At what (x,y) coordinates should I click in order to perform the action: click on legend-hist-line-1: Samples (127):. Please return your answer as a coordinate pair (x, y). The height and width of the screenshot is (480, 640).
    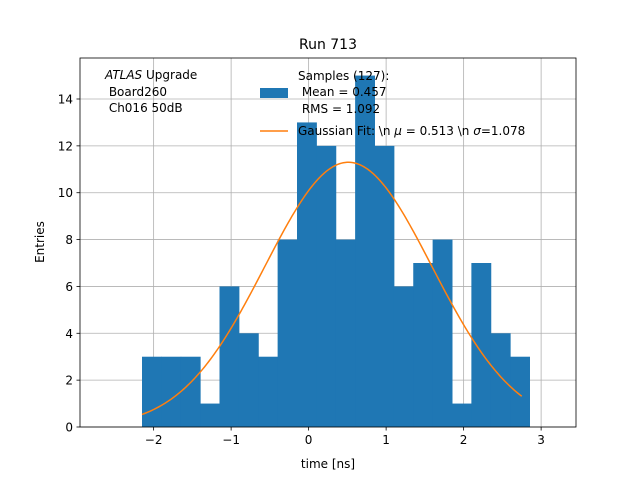
    Looking at the image, I should click on (343, 76).